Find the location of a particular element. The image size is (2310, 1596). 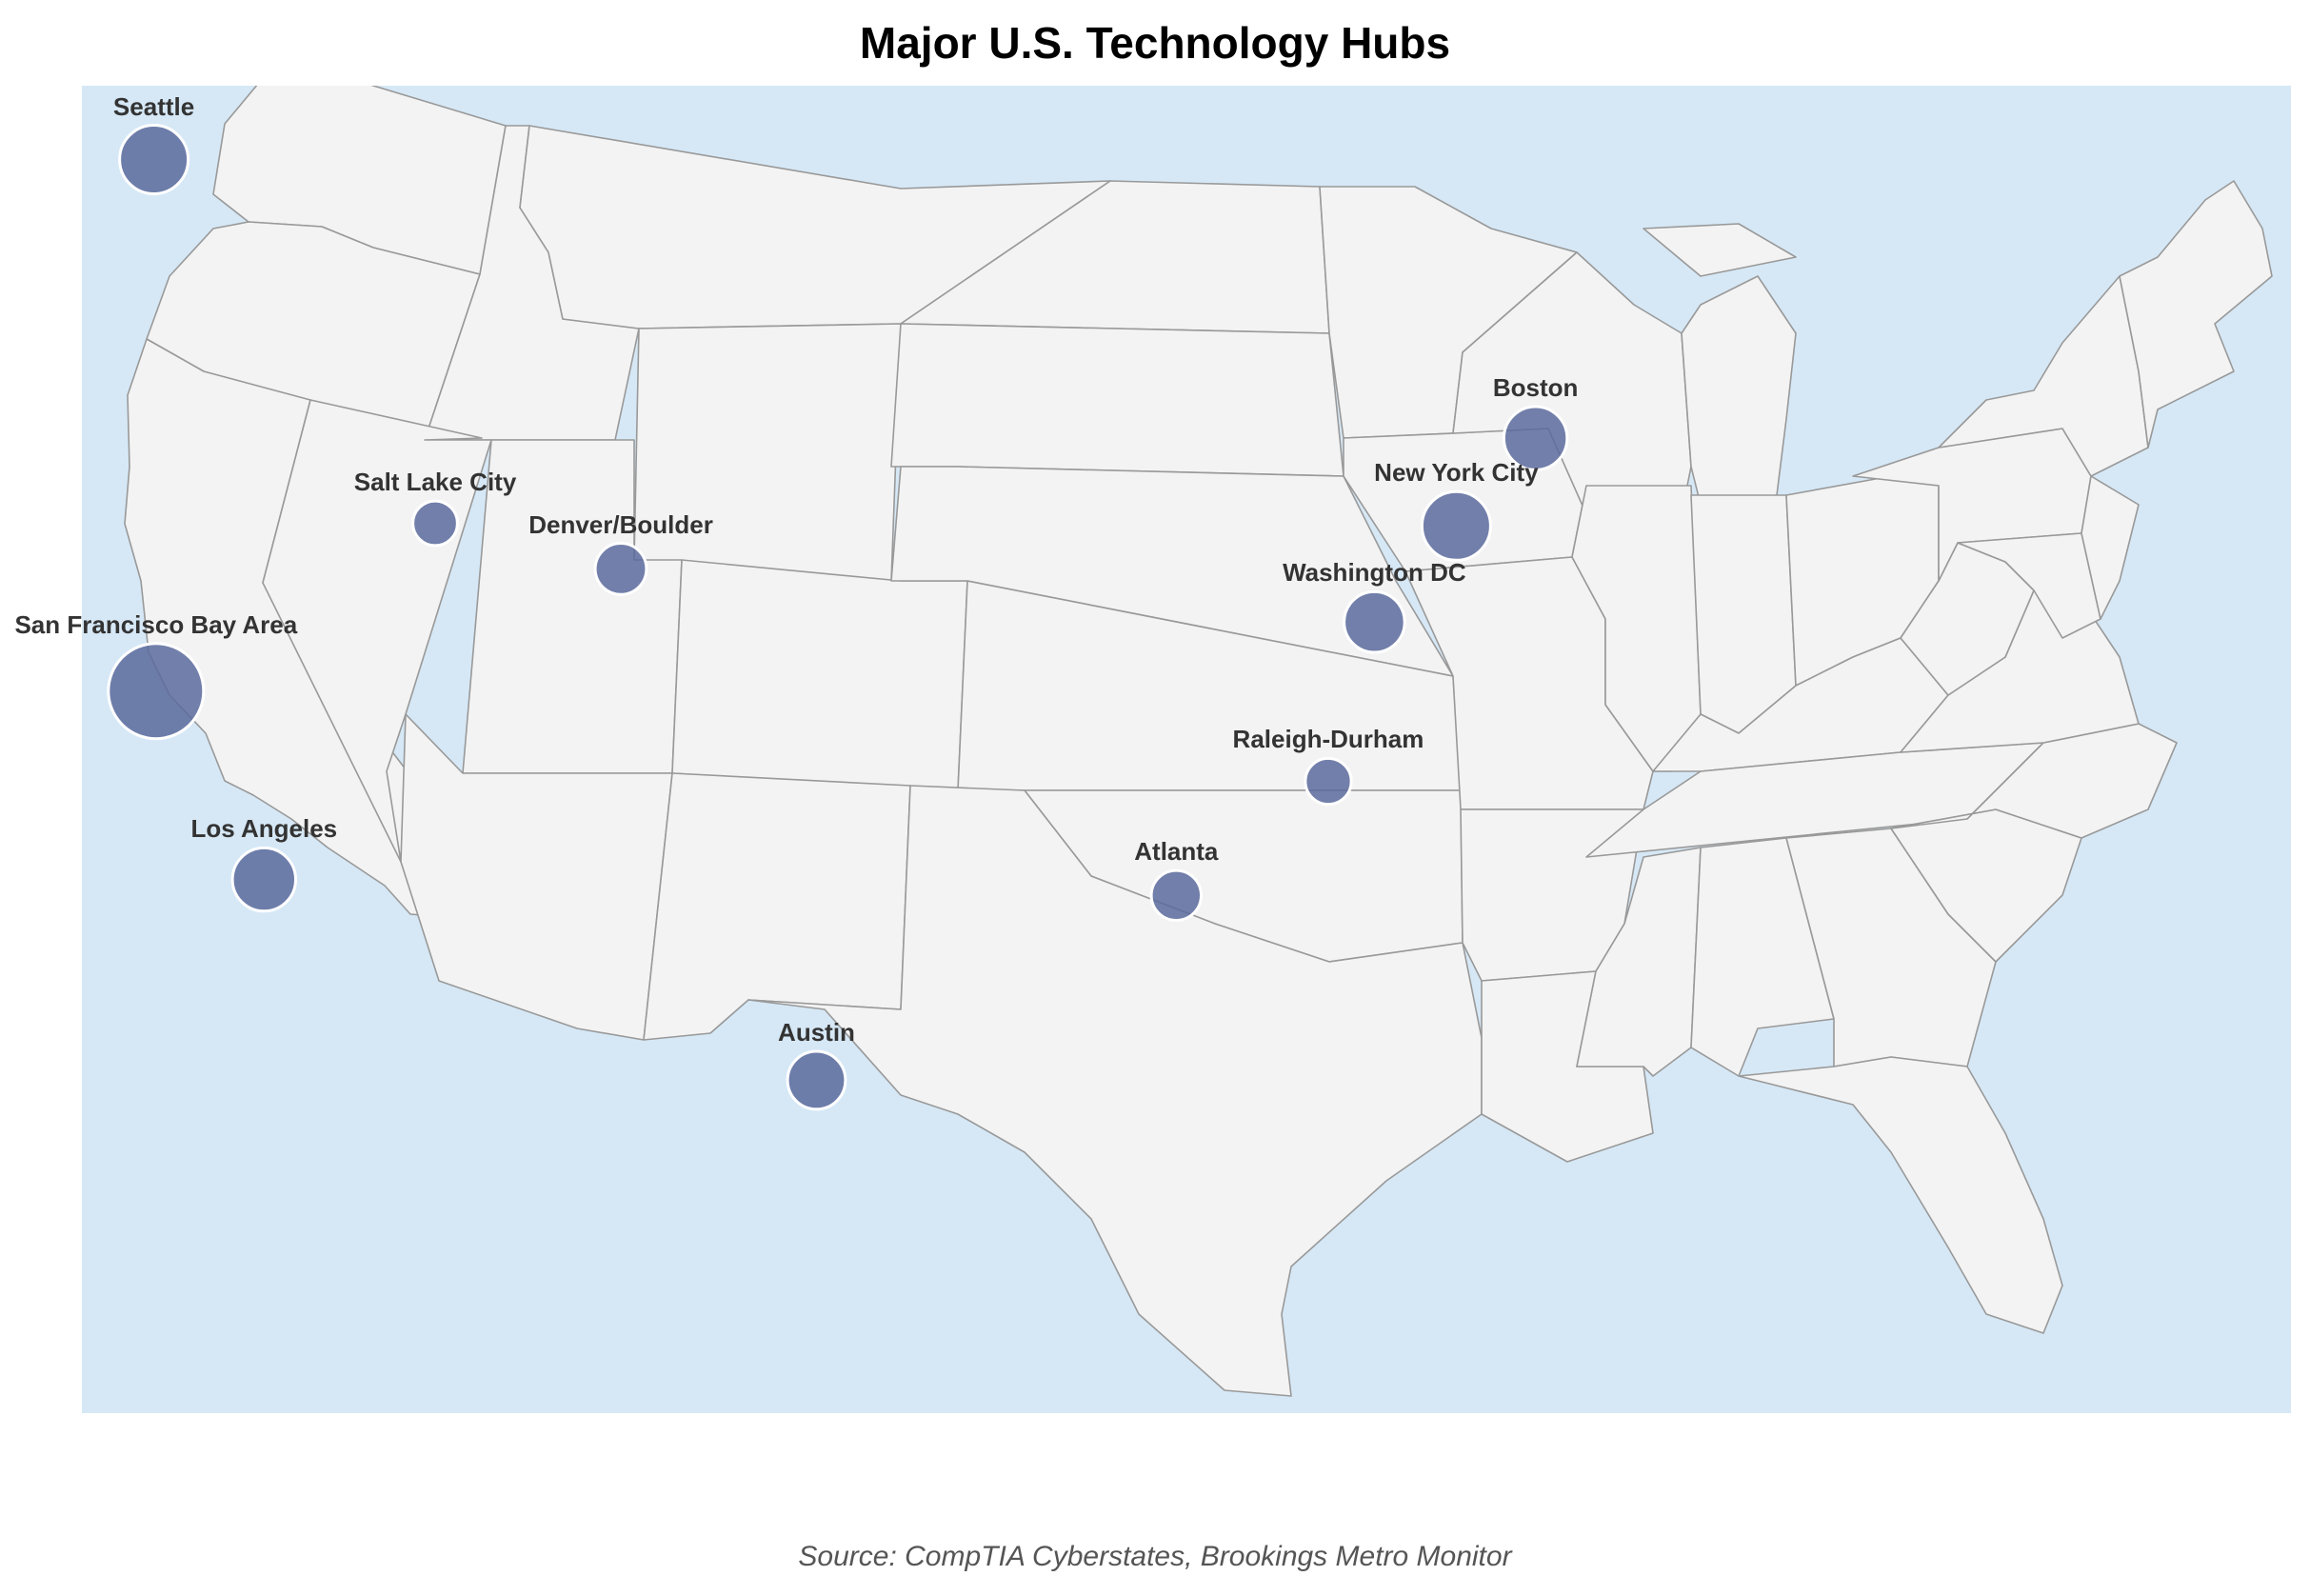

map-title: Major U.S. Technology Hubs is located at coordinates (1155, 43).